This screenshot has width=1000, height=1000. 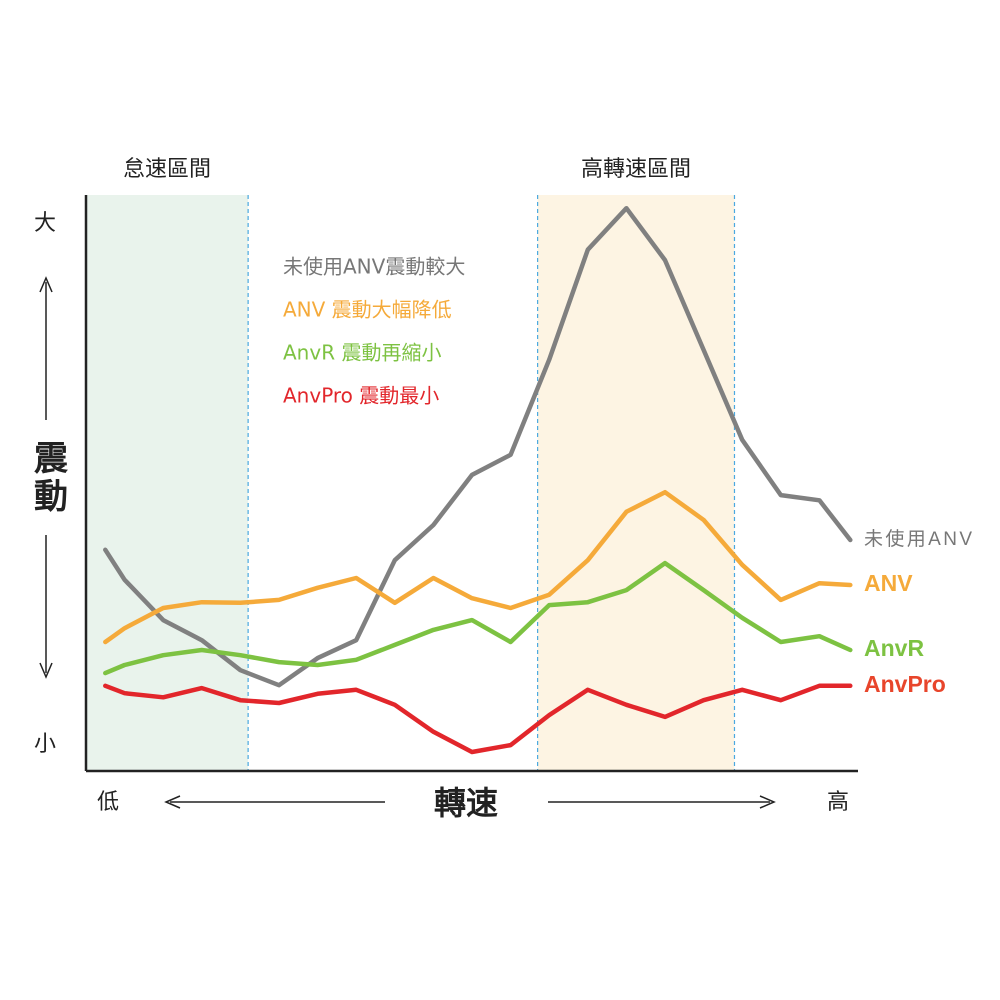 I want to click on region-label: 怠速區間, so click(x=167, y=169).